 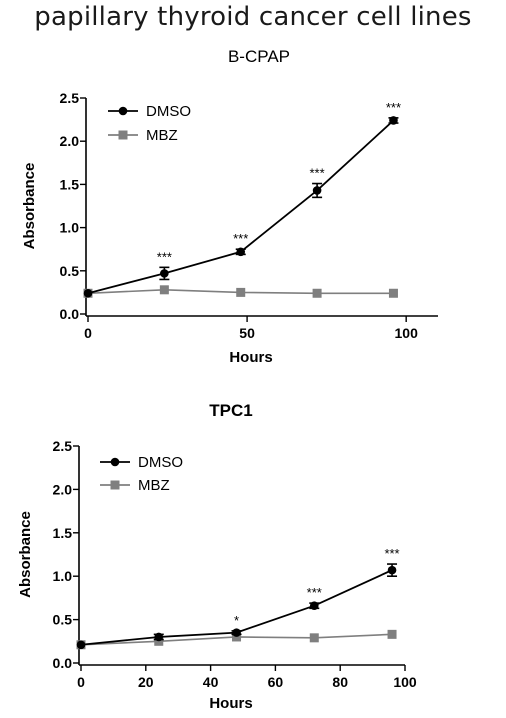 I want to click on chart-title: TPC1, so click(x=230, y=410).